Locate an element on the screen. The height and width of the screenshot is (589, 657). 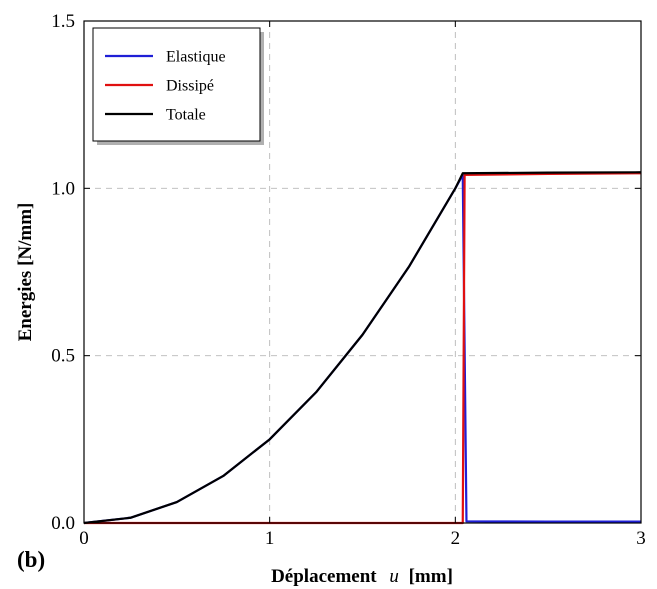
y-tick-label: 0.5 is located at coordinates (63, 356).